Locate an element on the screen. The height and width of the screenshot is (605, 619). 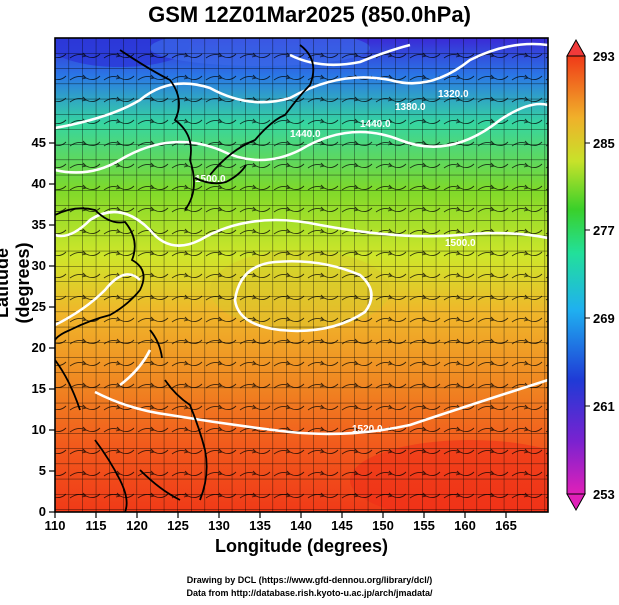
y-tick-label: 30 is located at coordinates (39, 265).